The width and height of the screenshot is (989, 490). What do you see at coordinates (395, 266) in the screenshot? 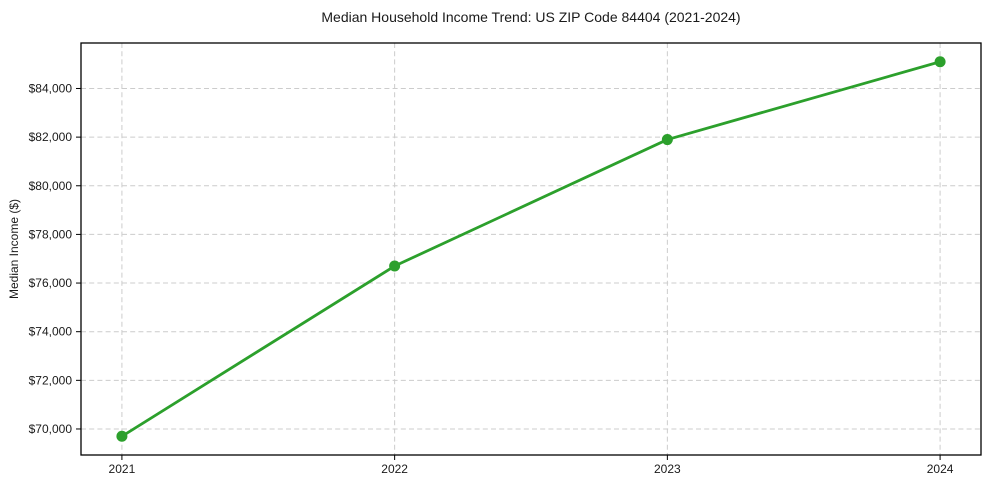
I see `data-point-2022` at bounding box center [395, 266].